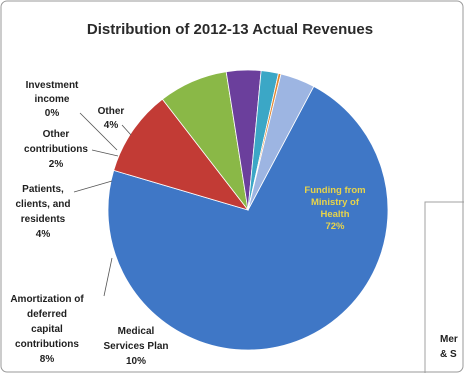  I want to click on slice-label-4: Other contributions 2%, so click(56, 149).